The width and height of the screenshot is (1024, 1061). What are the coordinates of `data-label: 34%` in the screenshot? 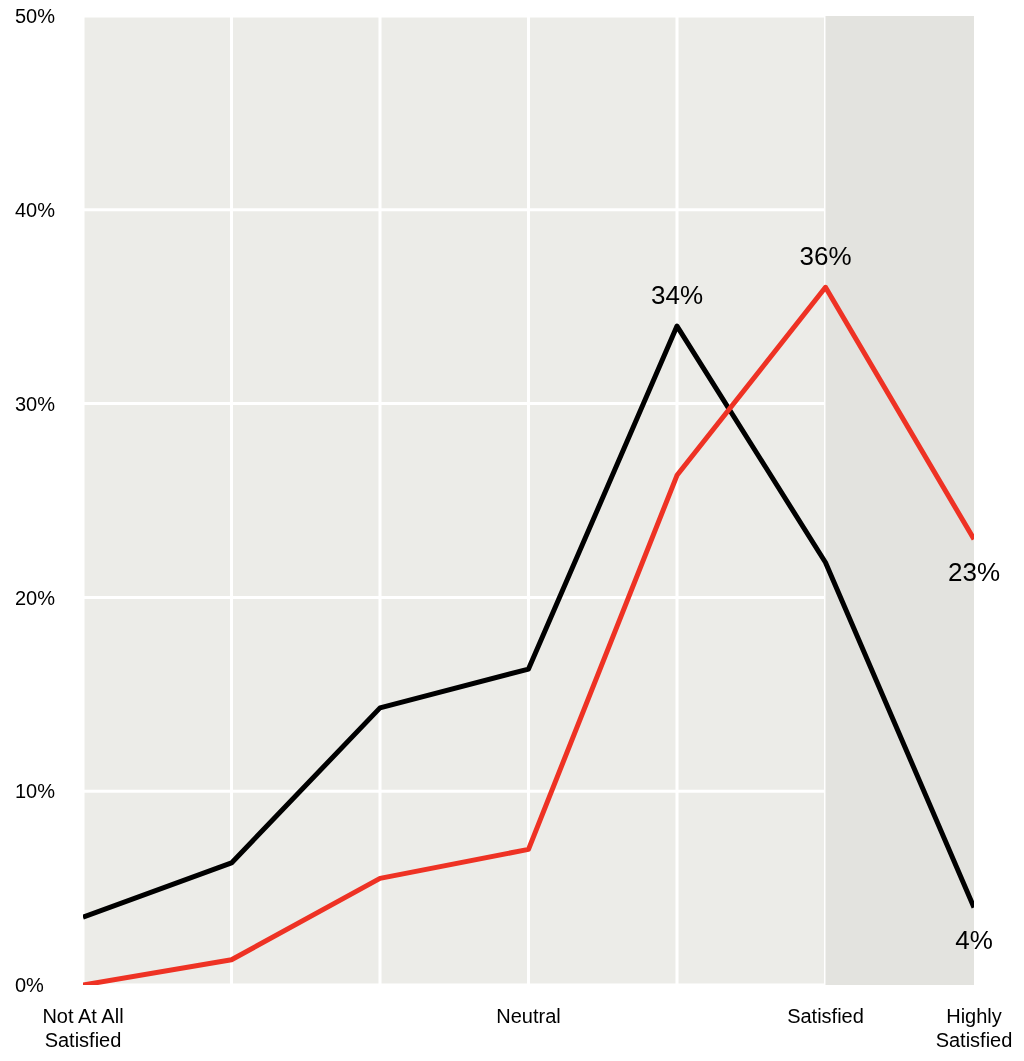 It's located at (677, 295).